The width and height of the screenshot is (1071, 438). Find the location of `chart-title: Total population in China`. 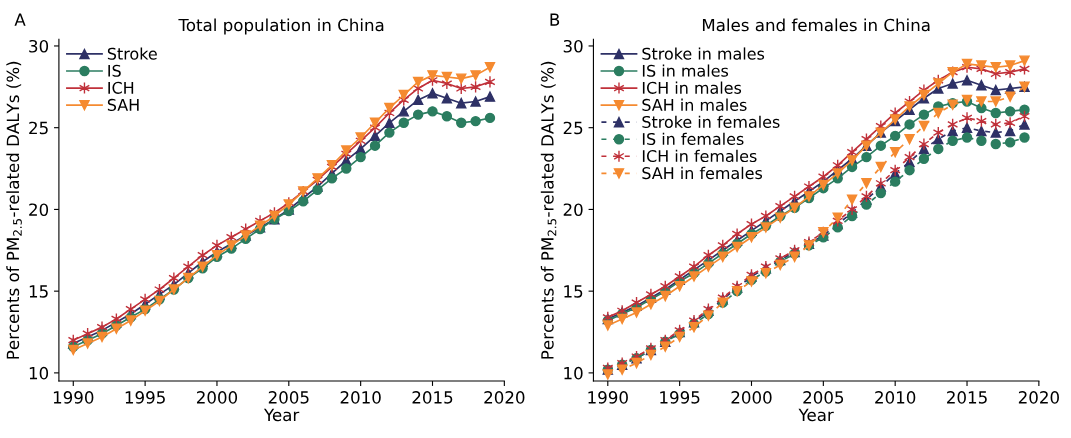

chart-title: Total population in China is located at coordinates (281, 26).